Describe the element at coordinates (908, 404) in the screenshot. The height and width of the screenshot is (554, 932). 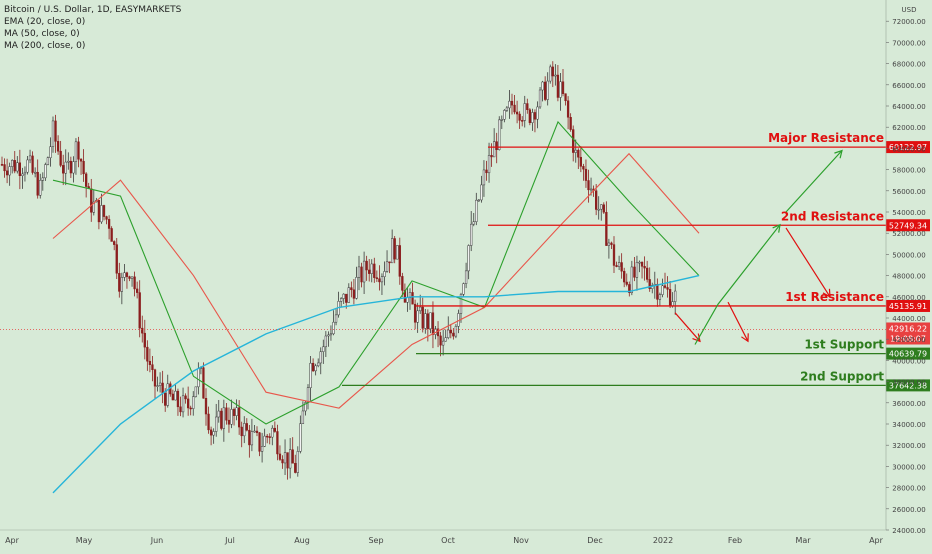
I see `y-tick-label: 36000.00` at that location.